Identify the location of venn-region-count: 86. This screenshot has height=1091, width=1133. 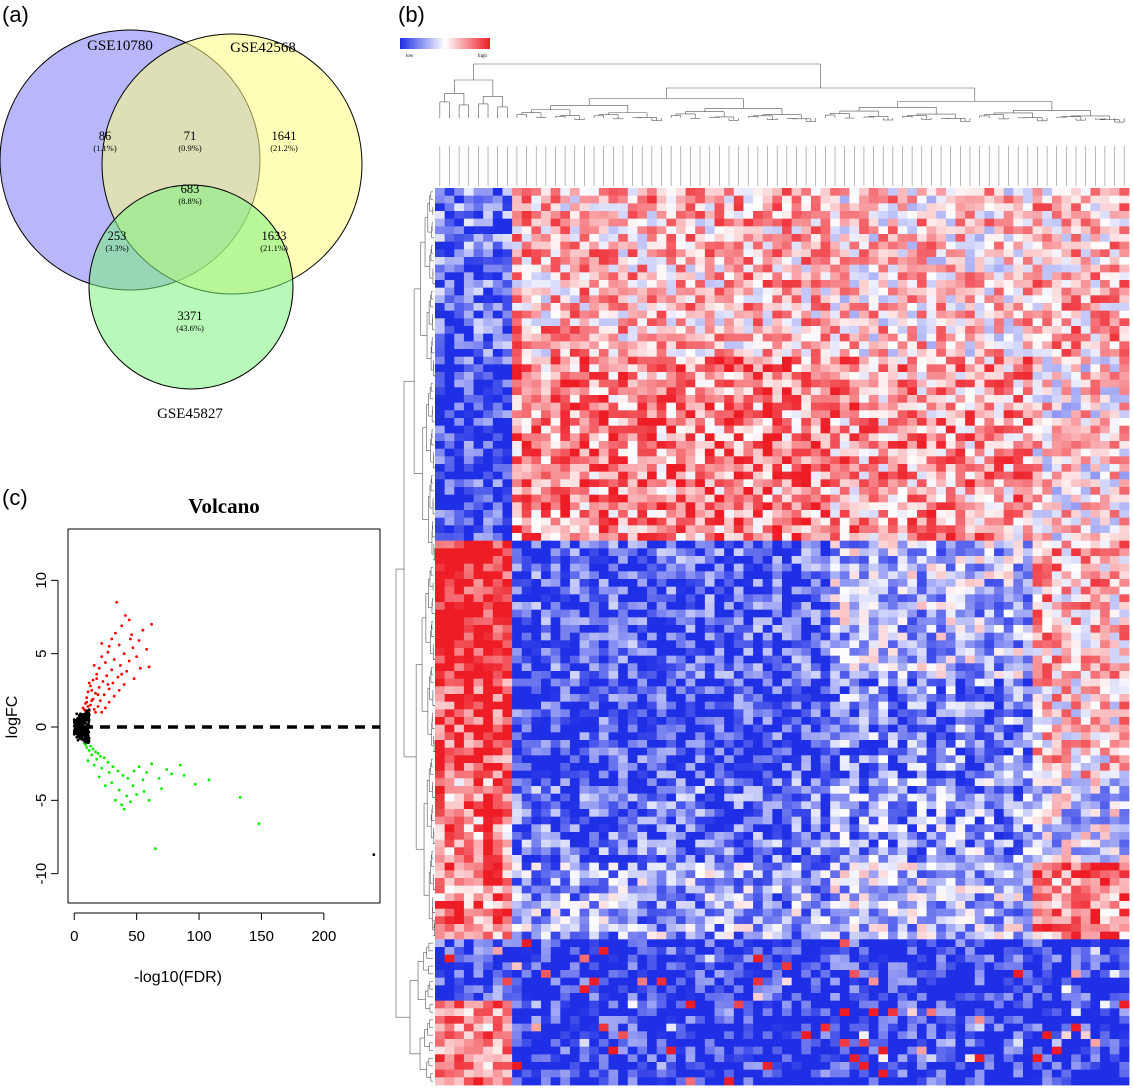
(105, 136).